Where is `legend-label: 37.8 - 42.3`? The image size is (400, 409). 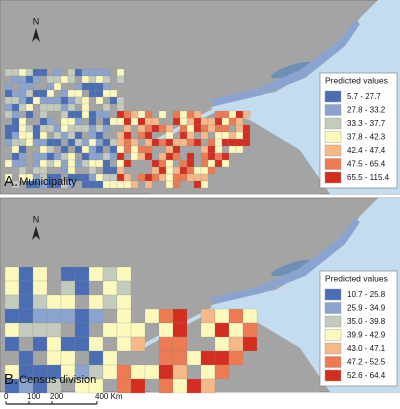 legend-label: 37.8 - 42.3 is located at coordinates (366, 137).